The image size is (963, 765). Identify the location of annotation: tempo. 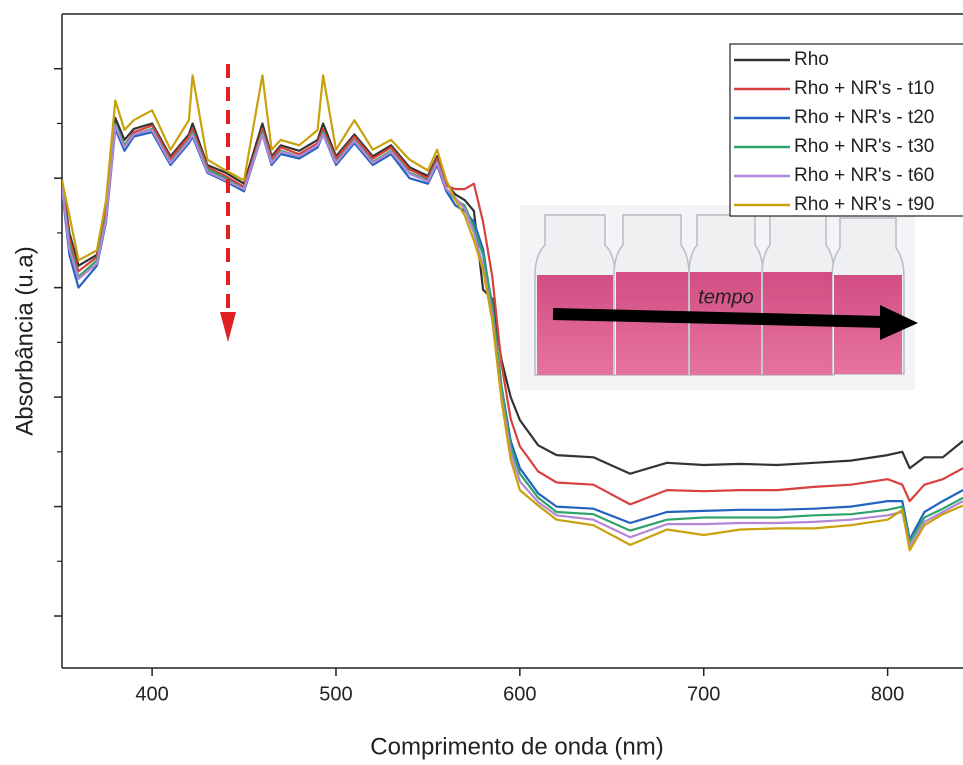
(726, 297).